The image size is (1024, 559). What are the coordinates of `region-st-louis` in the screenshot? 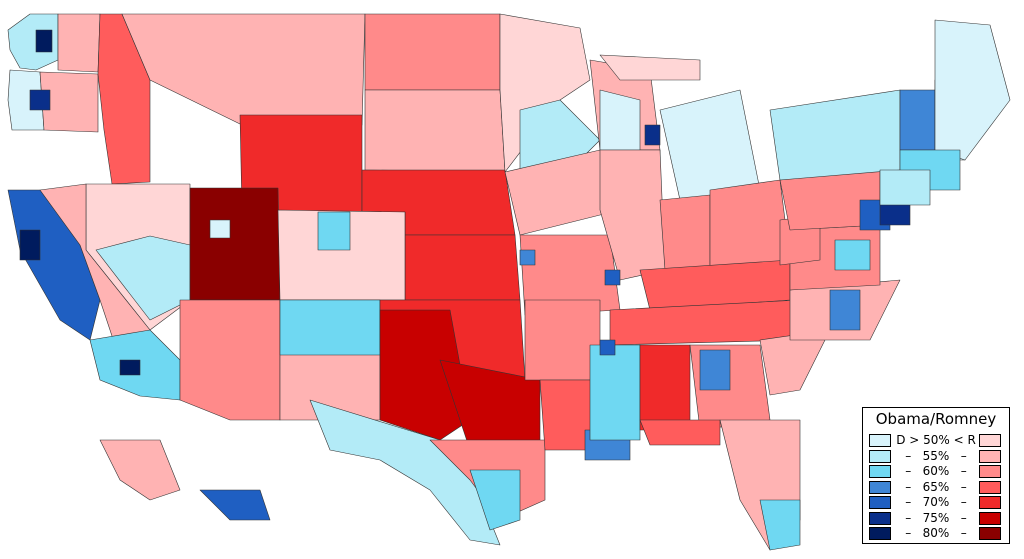 It's located at (612, 277).